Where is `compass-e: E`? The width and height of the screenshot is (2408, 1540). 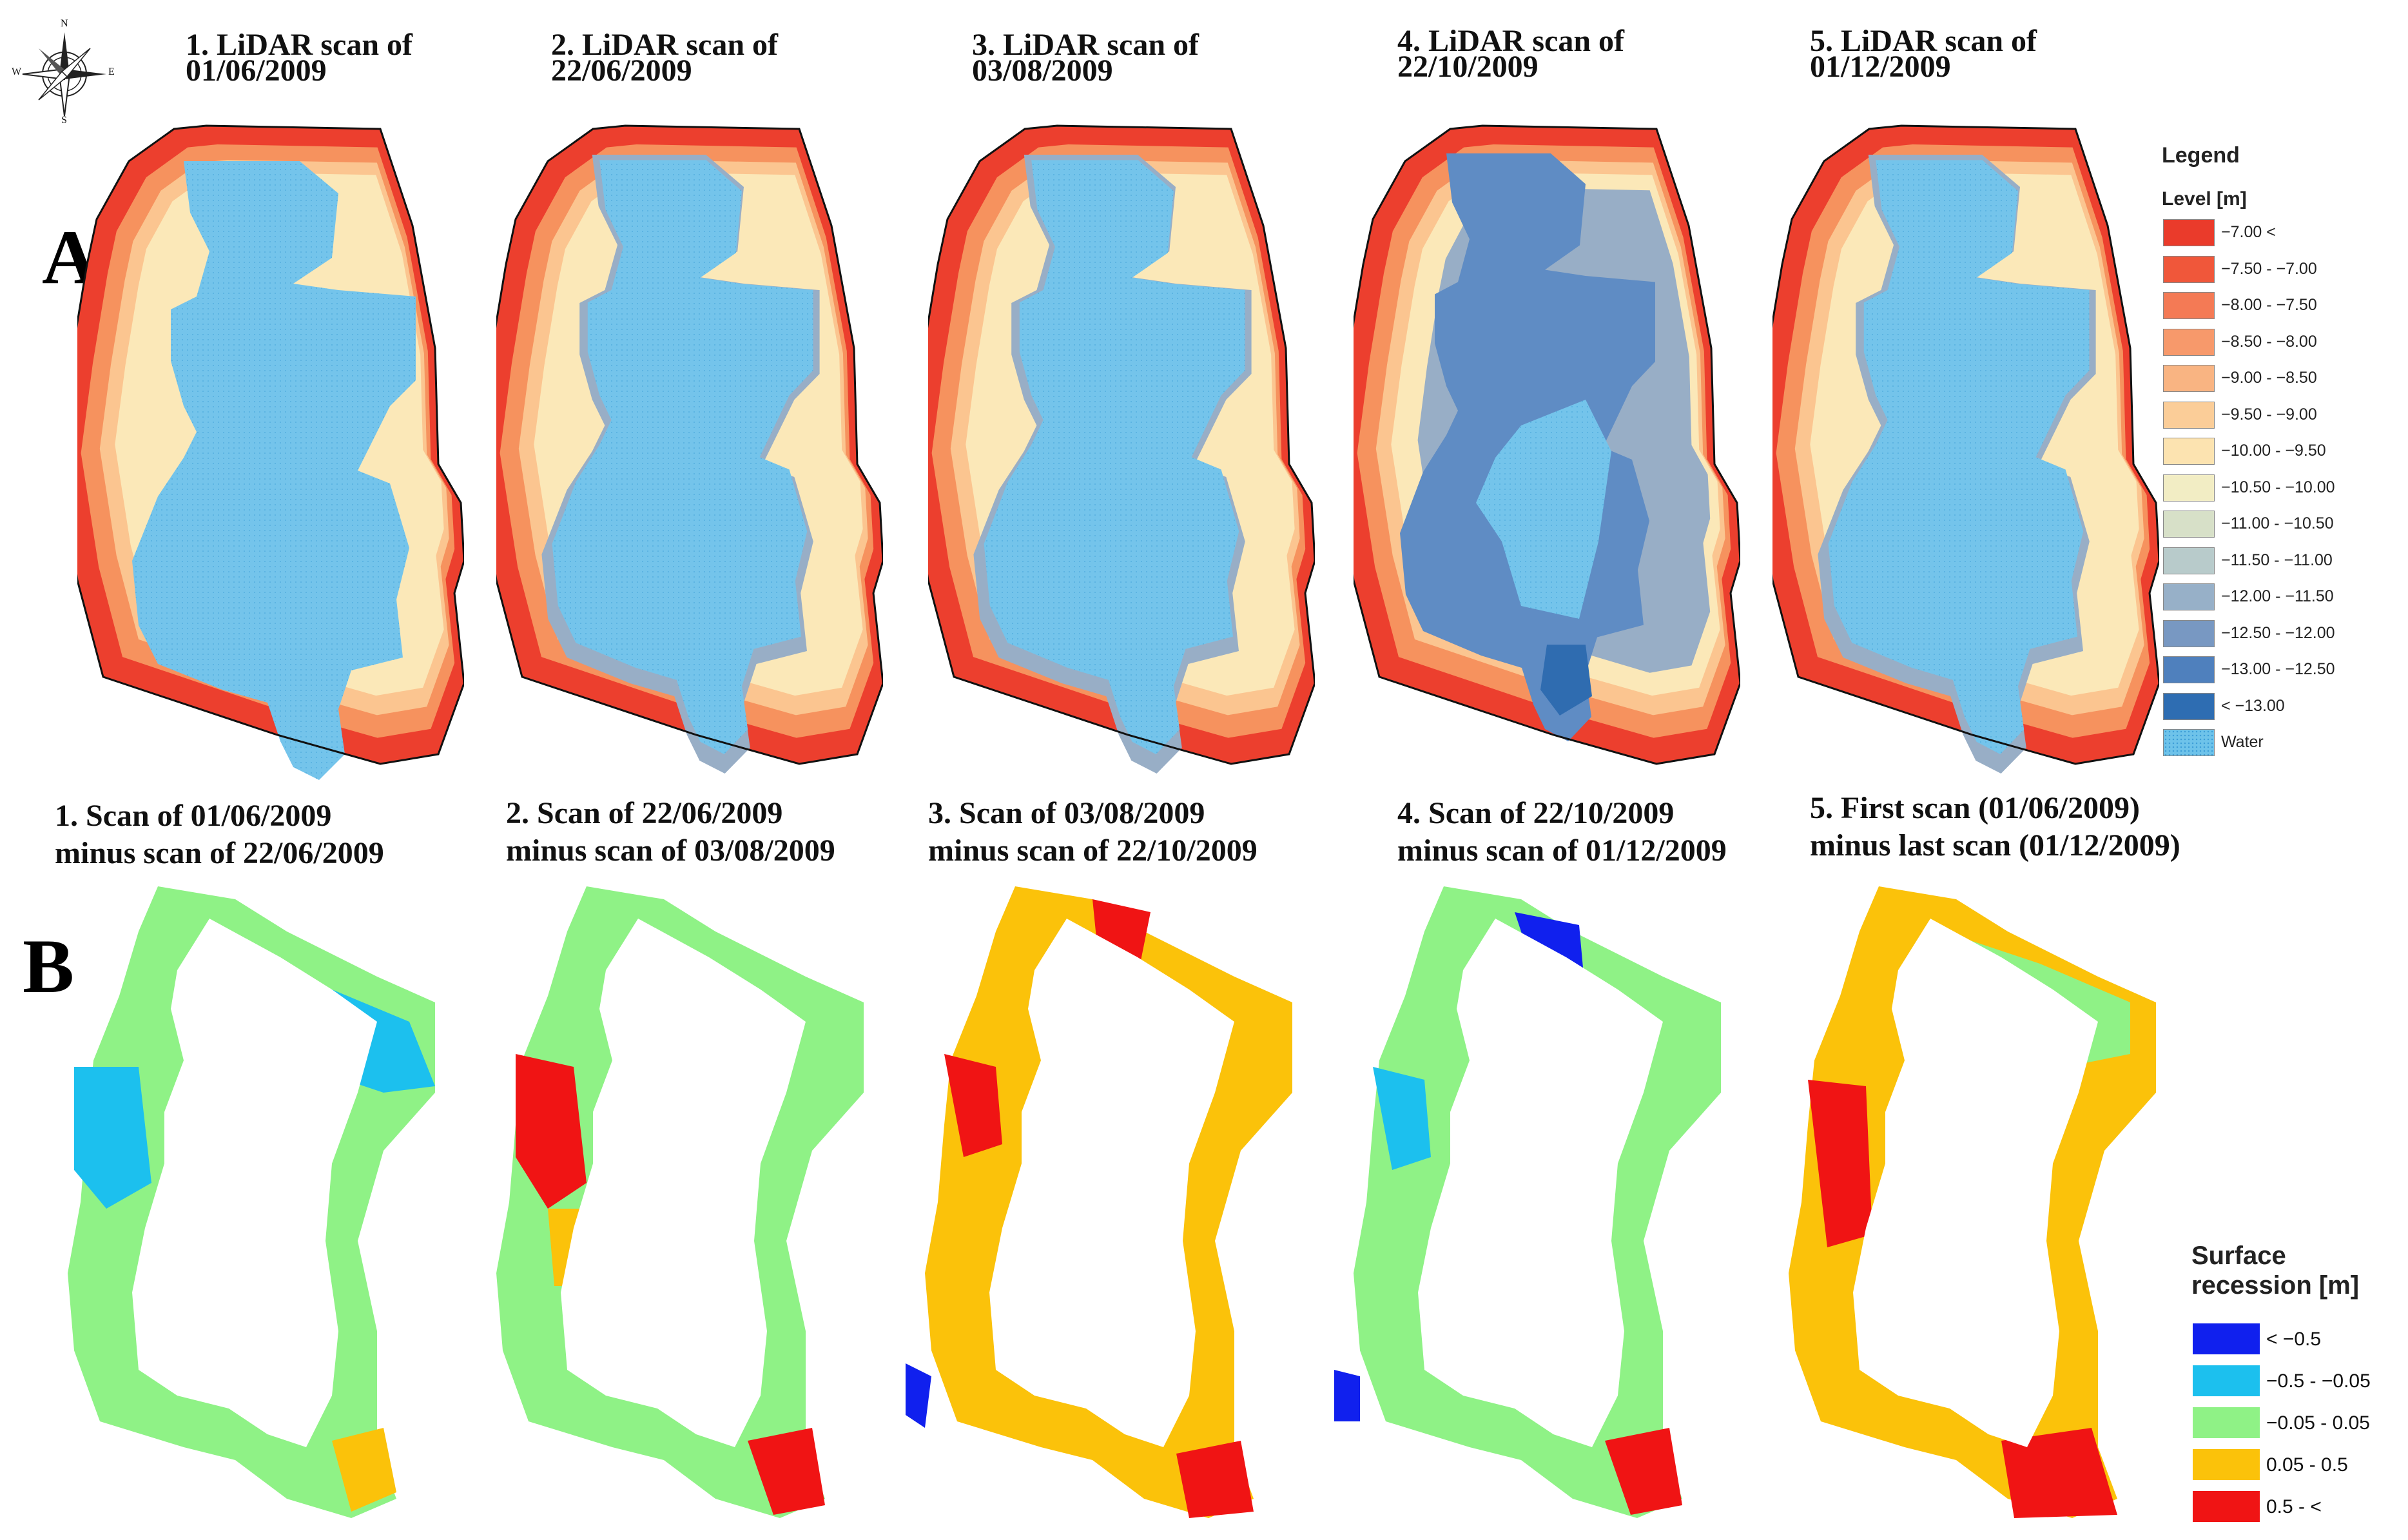
compass-e: E is located at coordinates (111, 71).